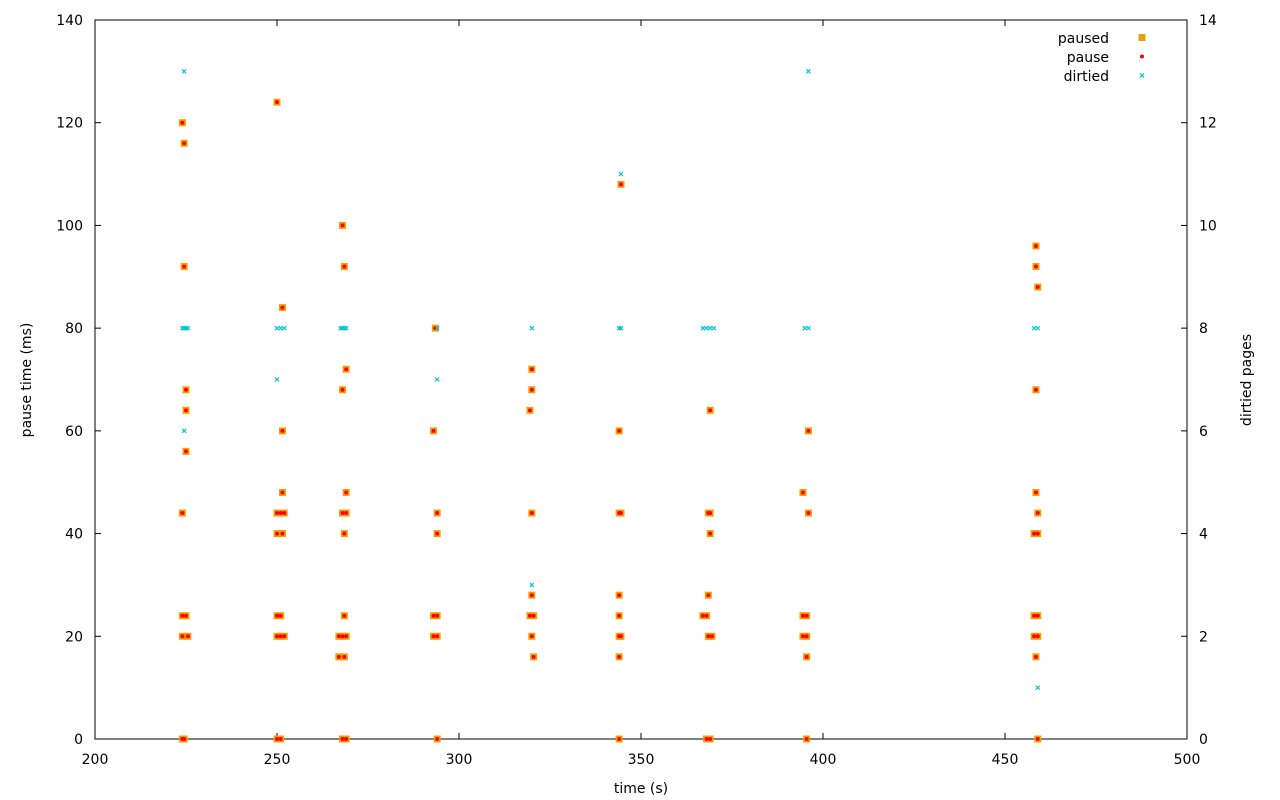 The width and height of the screenshot is (1280, 800). I want to click on y2-axis-title: dirtied pages, so click(1247, 380).